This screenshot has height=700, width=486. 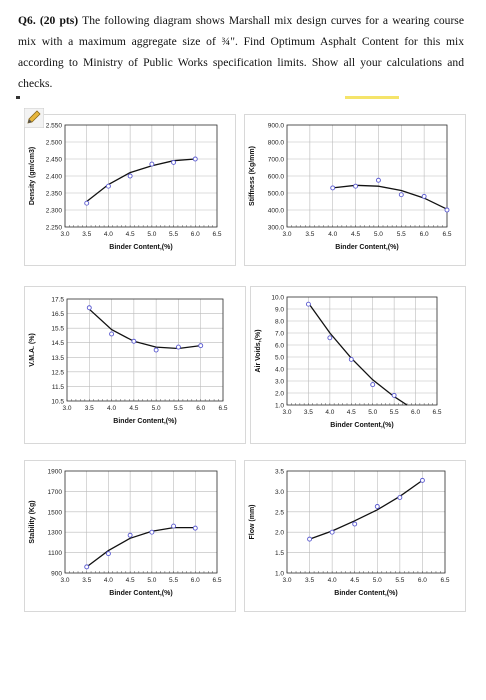 What do you see at coordinates (18, 97) in the screenshot?
I see `cursor-marker` at bounding box center [18, 97].